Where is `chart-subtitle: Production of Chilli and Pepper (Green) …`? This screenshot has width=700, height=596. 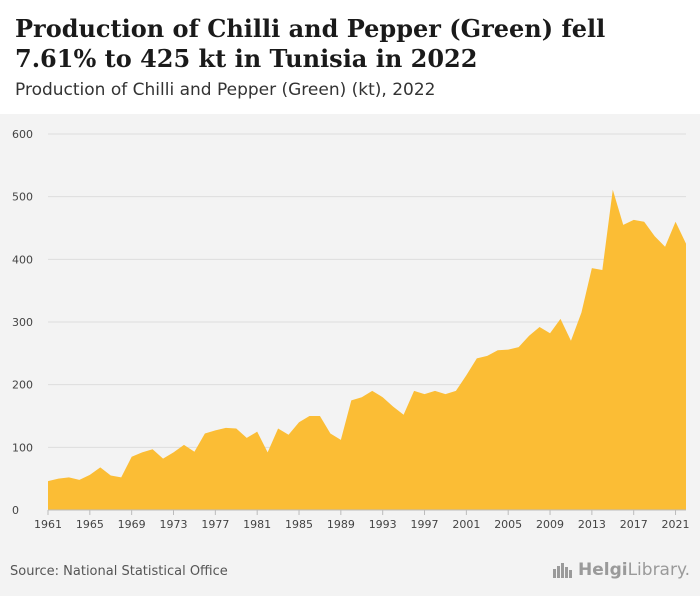
chart-subtitle: Production of Chilli and Pepper (Green) … is located at coordinates (225, 90).